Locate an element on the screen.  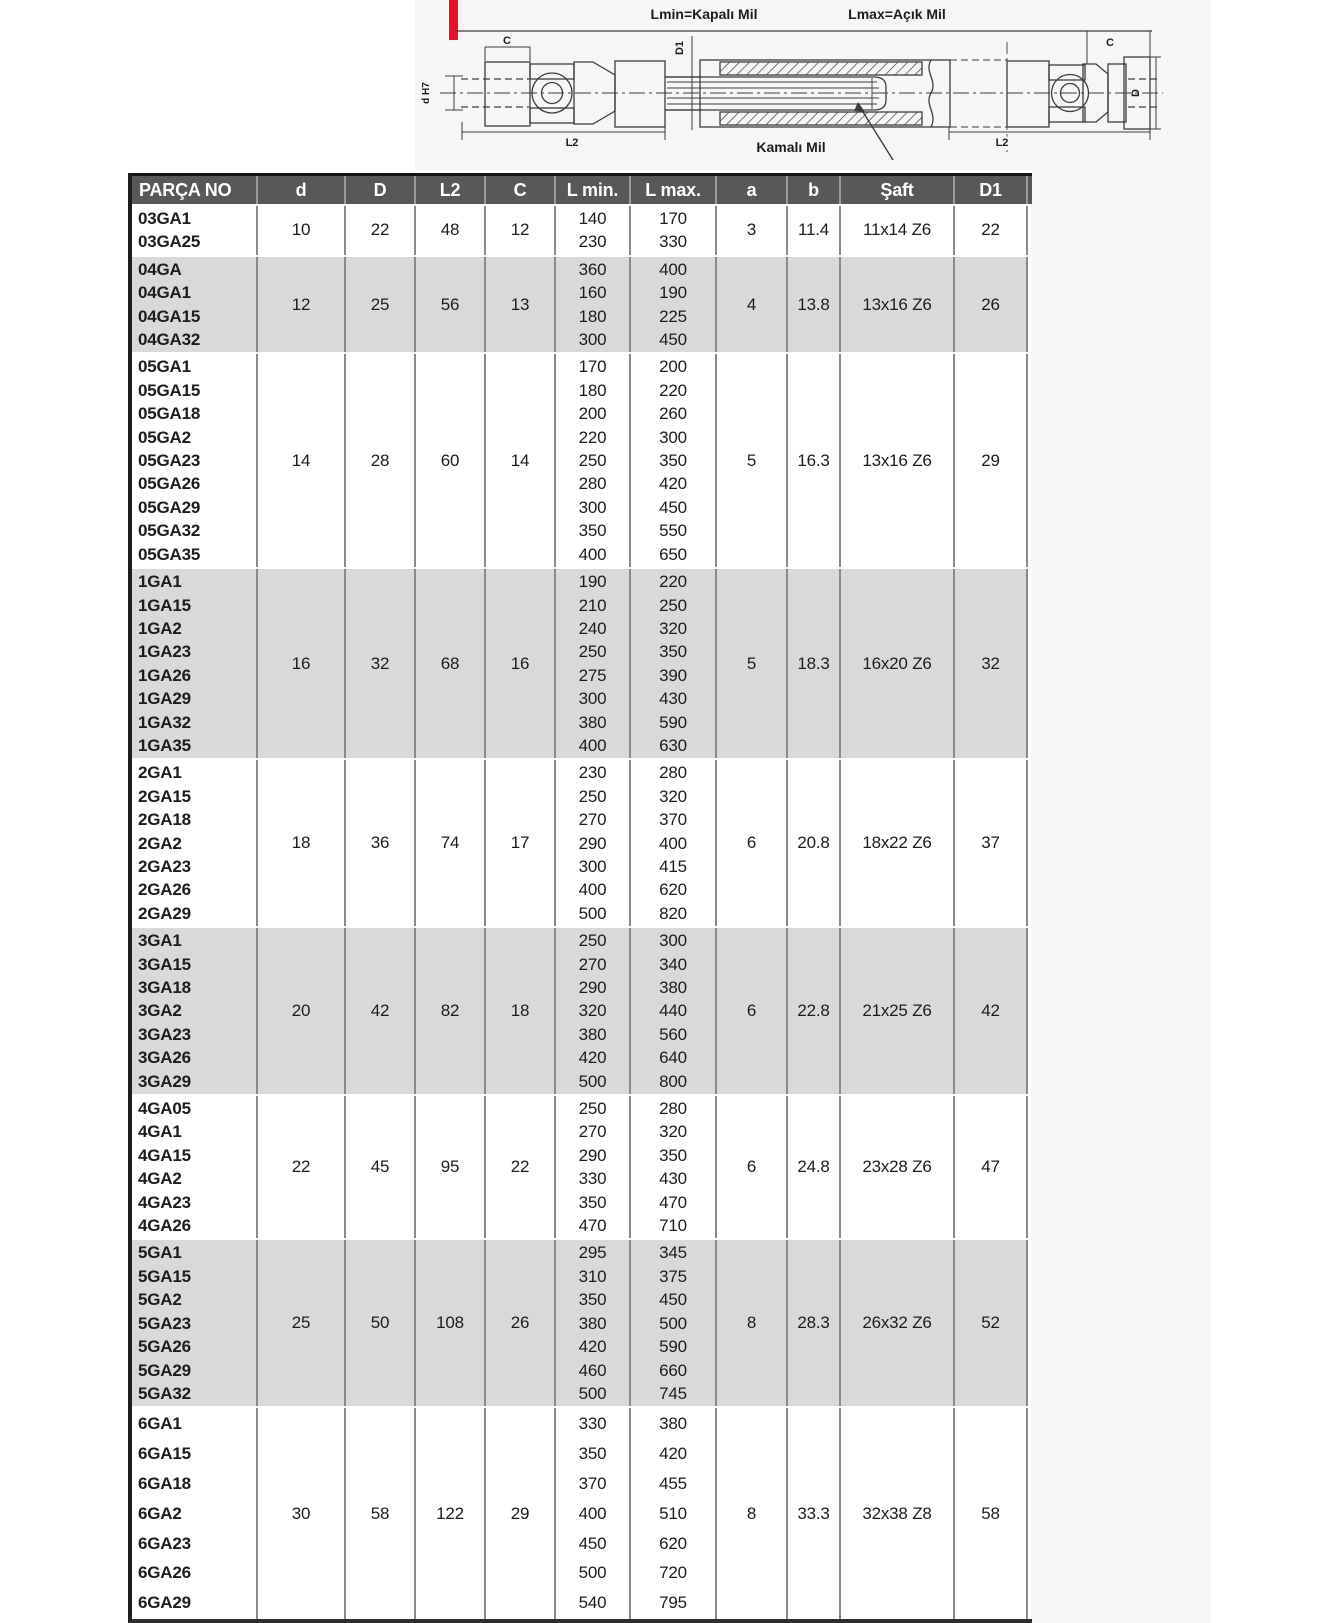
l-min-value: 180 is located at coordinates (592, 316).